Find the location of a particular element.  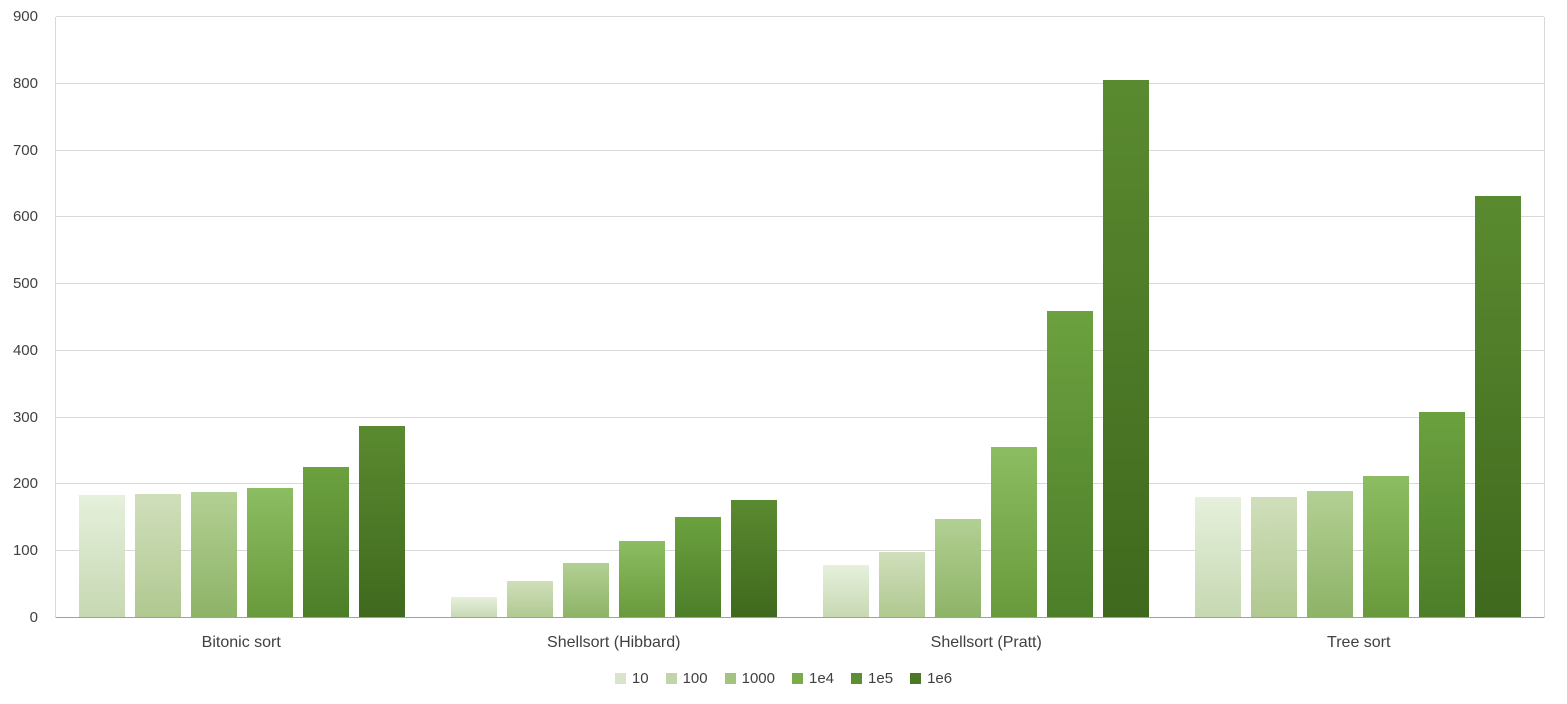

legend-item-1e6: 1e6 is located at coordinates (931, 678).